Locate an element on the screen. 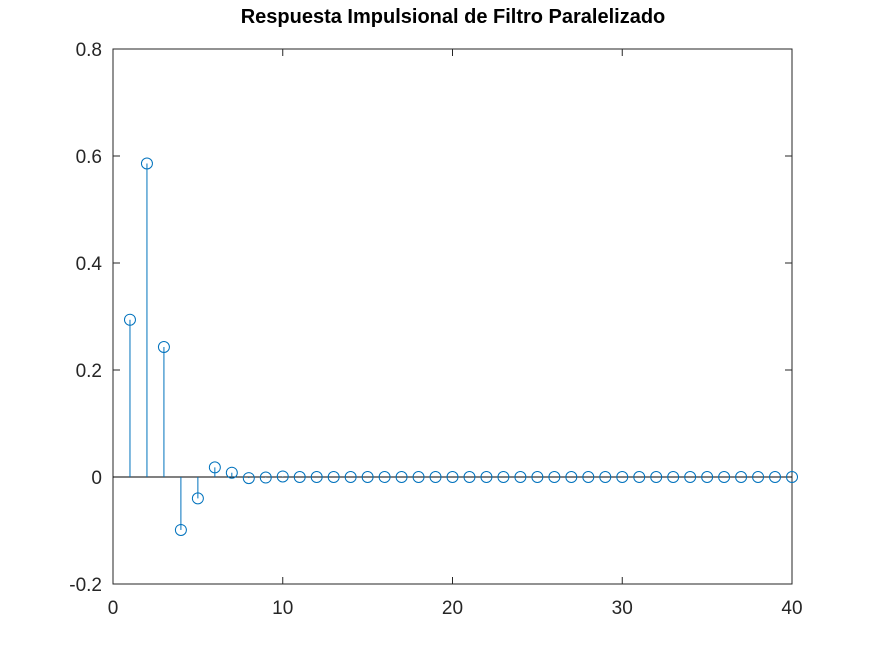 This screenshot has width=875, height=656. y-tick-label: 0.2 is located at coordinates (89, 371).